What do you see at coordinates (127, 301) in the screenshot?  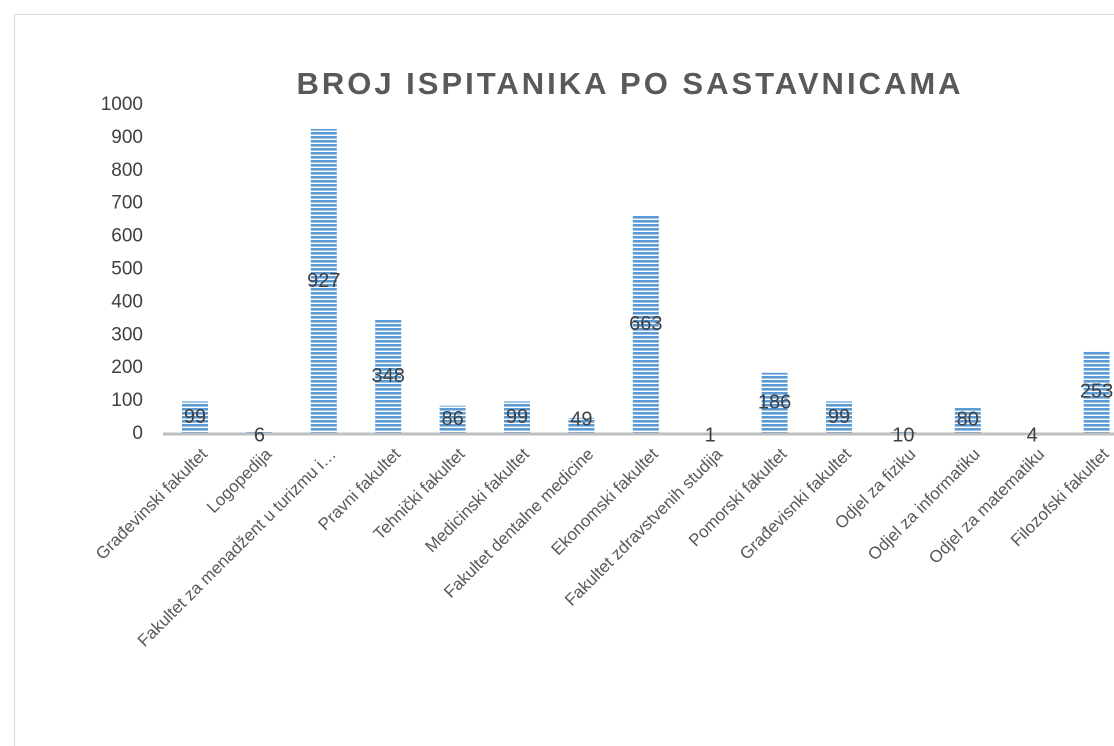 I see `y-tick-label: 400` at bounding box center [127, 301].